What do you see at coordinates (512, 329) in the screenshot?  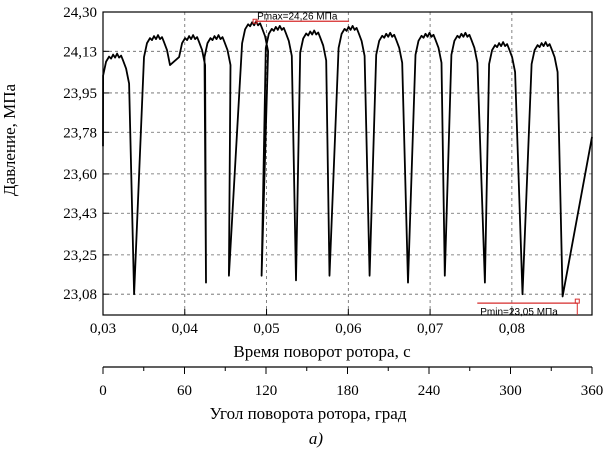 I see `x-tick-label: 0,08` at bounding box center [512, 329].